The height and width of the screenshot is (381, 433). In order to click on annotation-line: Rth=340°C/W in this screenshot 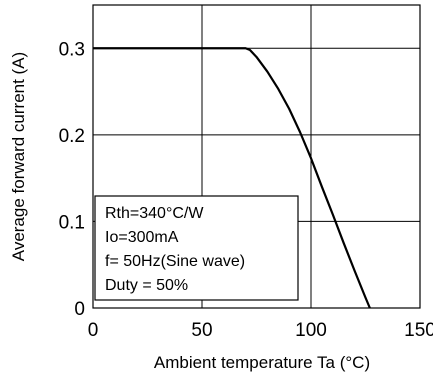, I will do `click(154, 213)`.